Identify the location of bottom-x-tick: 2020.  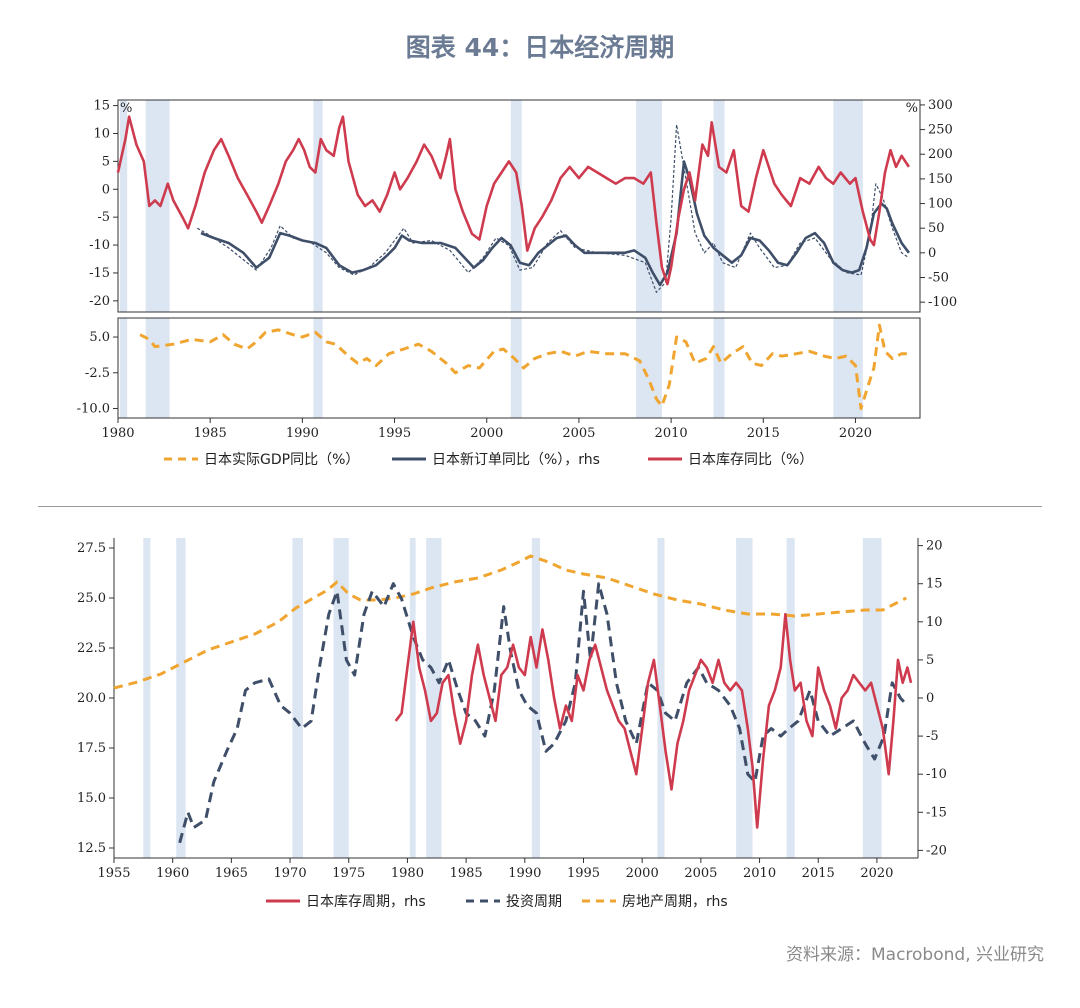
(876, 873).